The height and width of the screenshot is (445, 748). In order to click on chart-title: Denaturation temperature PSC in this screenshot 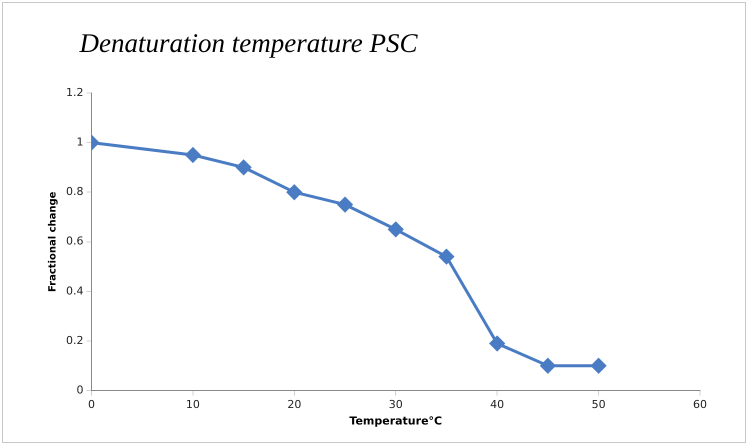, I will do `click(248, 43)`.